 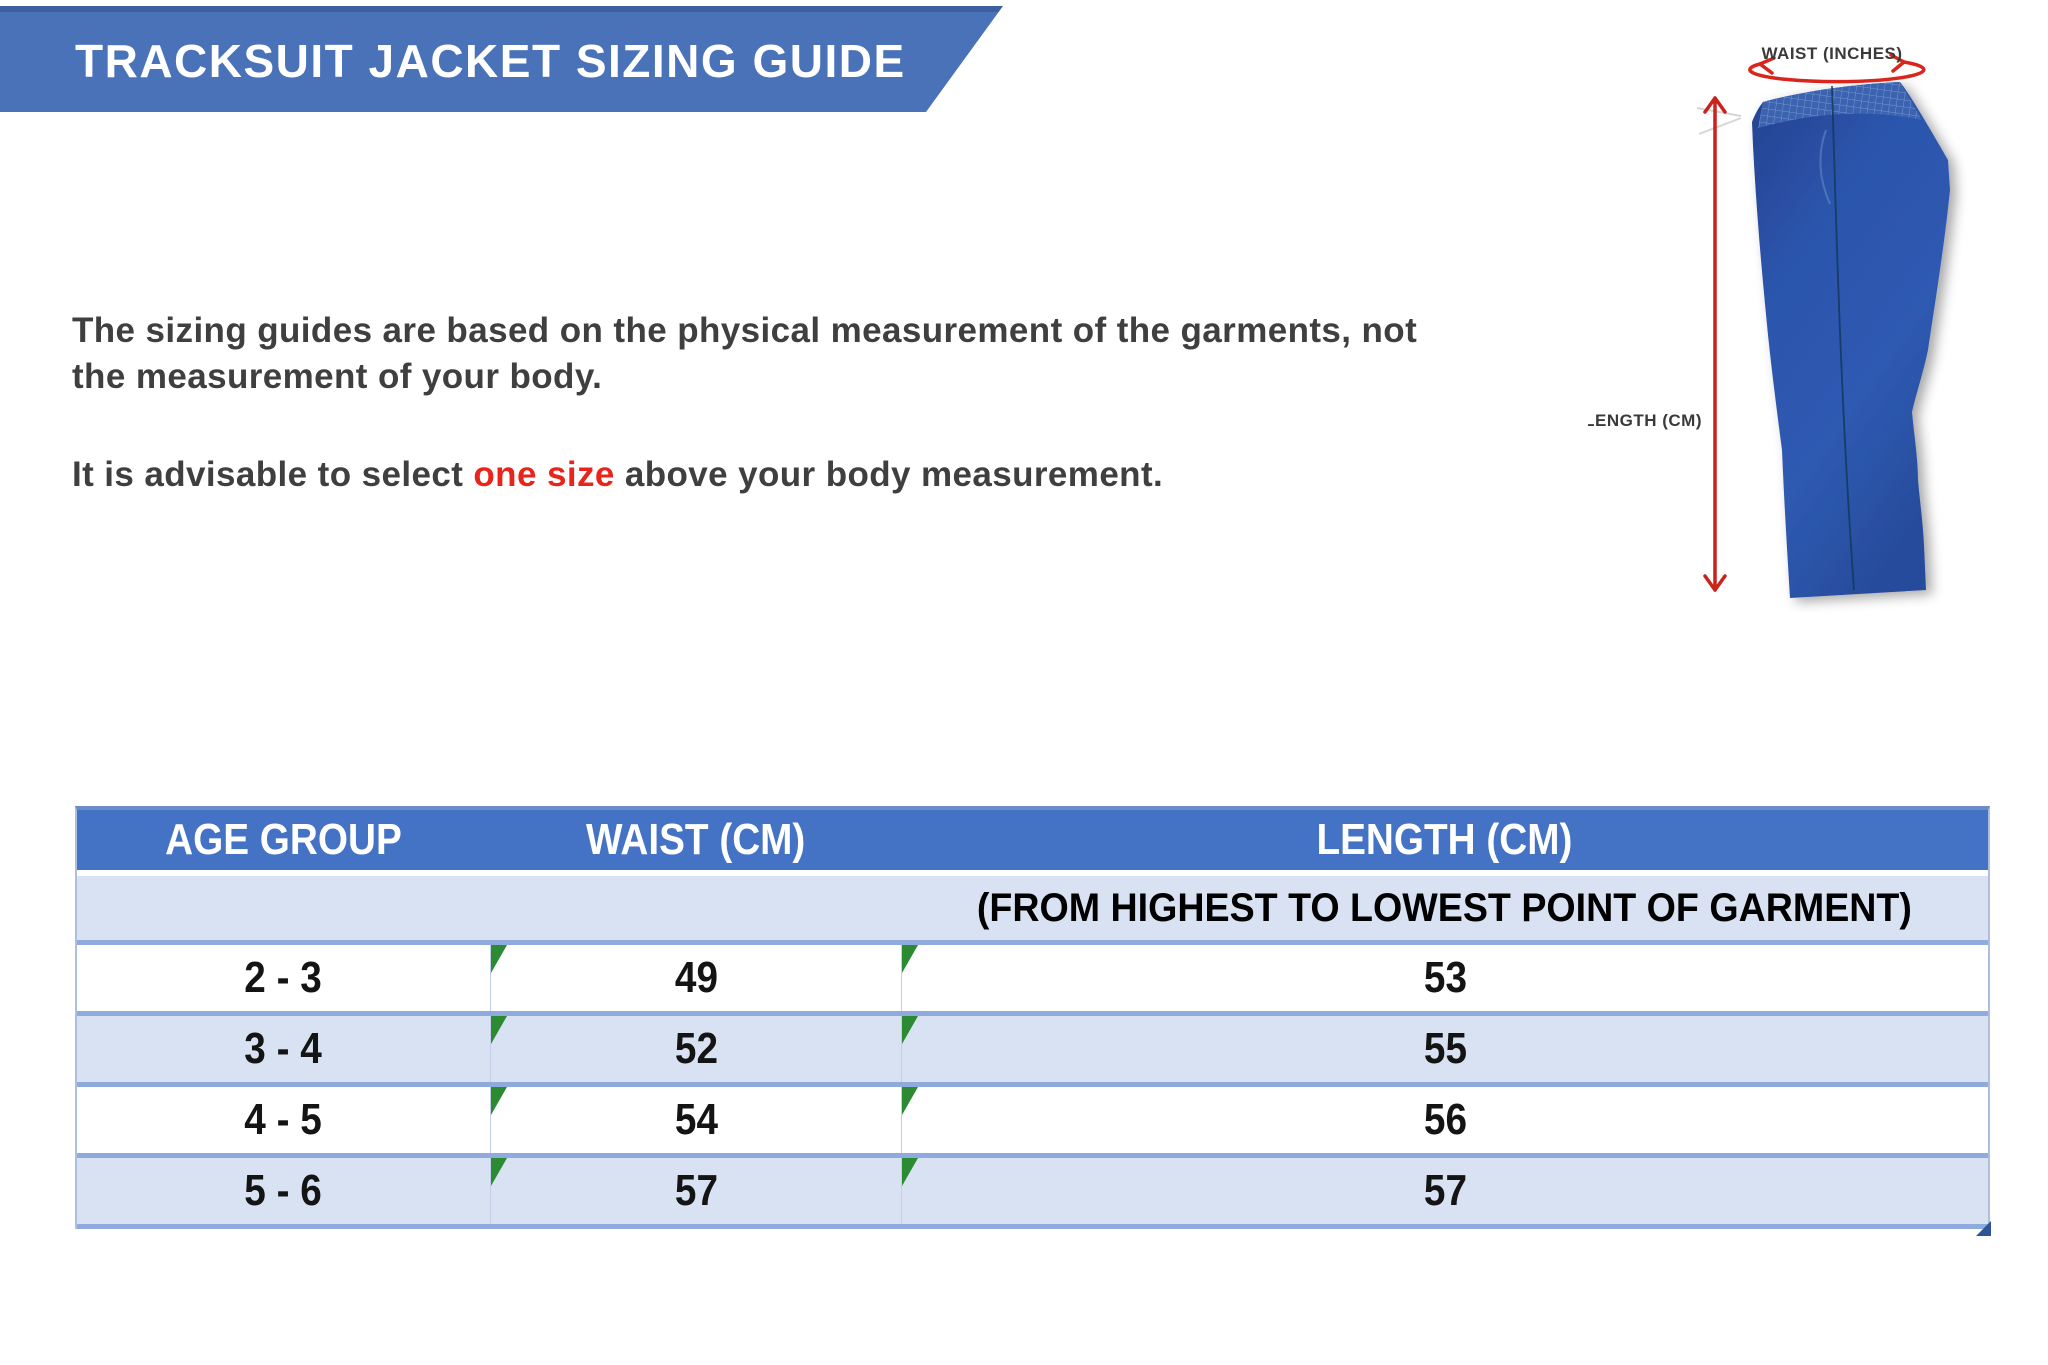 What do you see at coordinates (283, 1048) in the screenshot?
I see `age-cell: 3 - 4` at bounding box center [283, 1048].